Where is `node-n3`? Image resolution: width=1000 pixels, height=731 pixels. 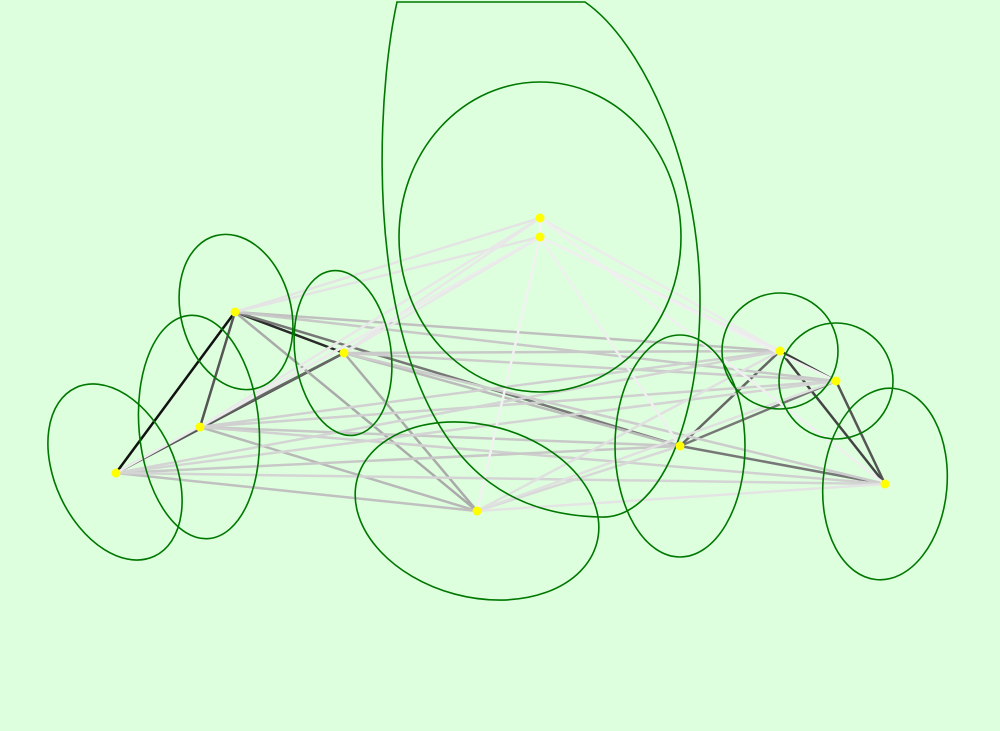 node-n3 is located at coordinates (344, 353).